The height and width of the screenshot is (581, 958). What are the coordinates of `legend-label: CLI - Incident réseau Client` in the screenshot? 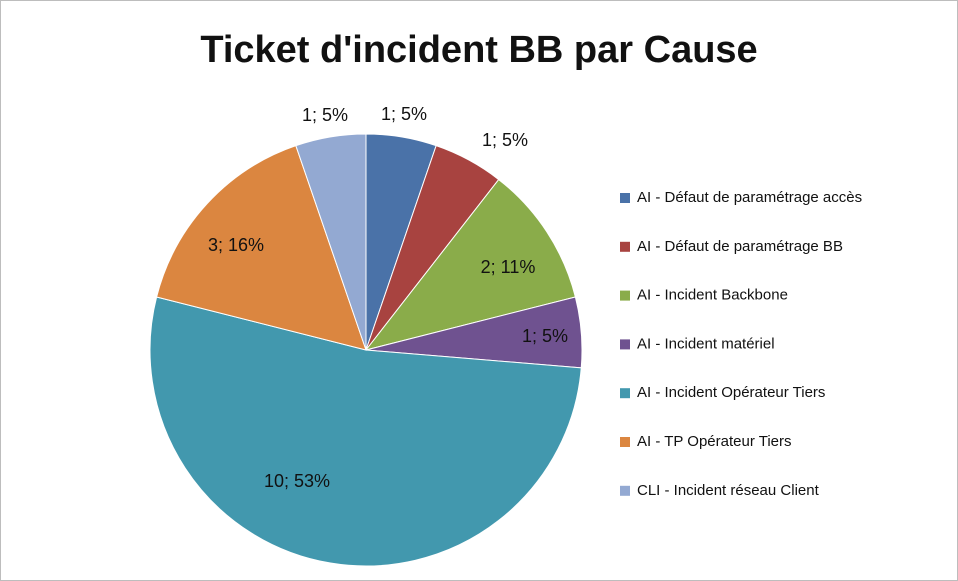 It's located at (728, 490).